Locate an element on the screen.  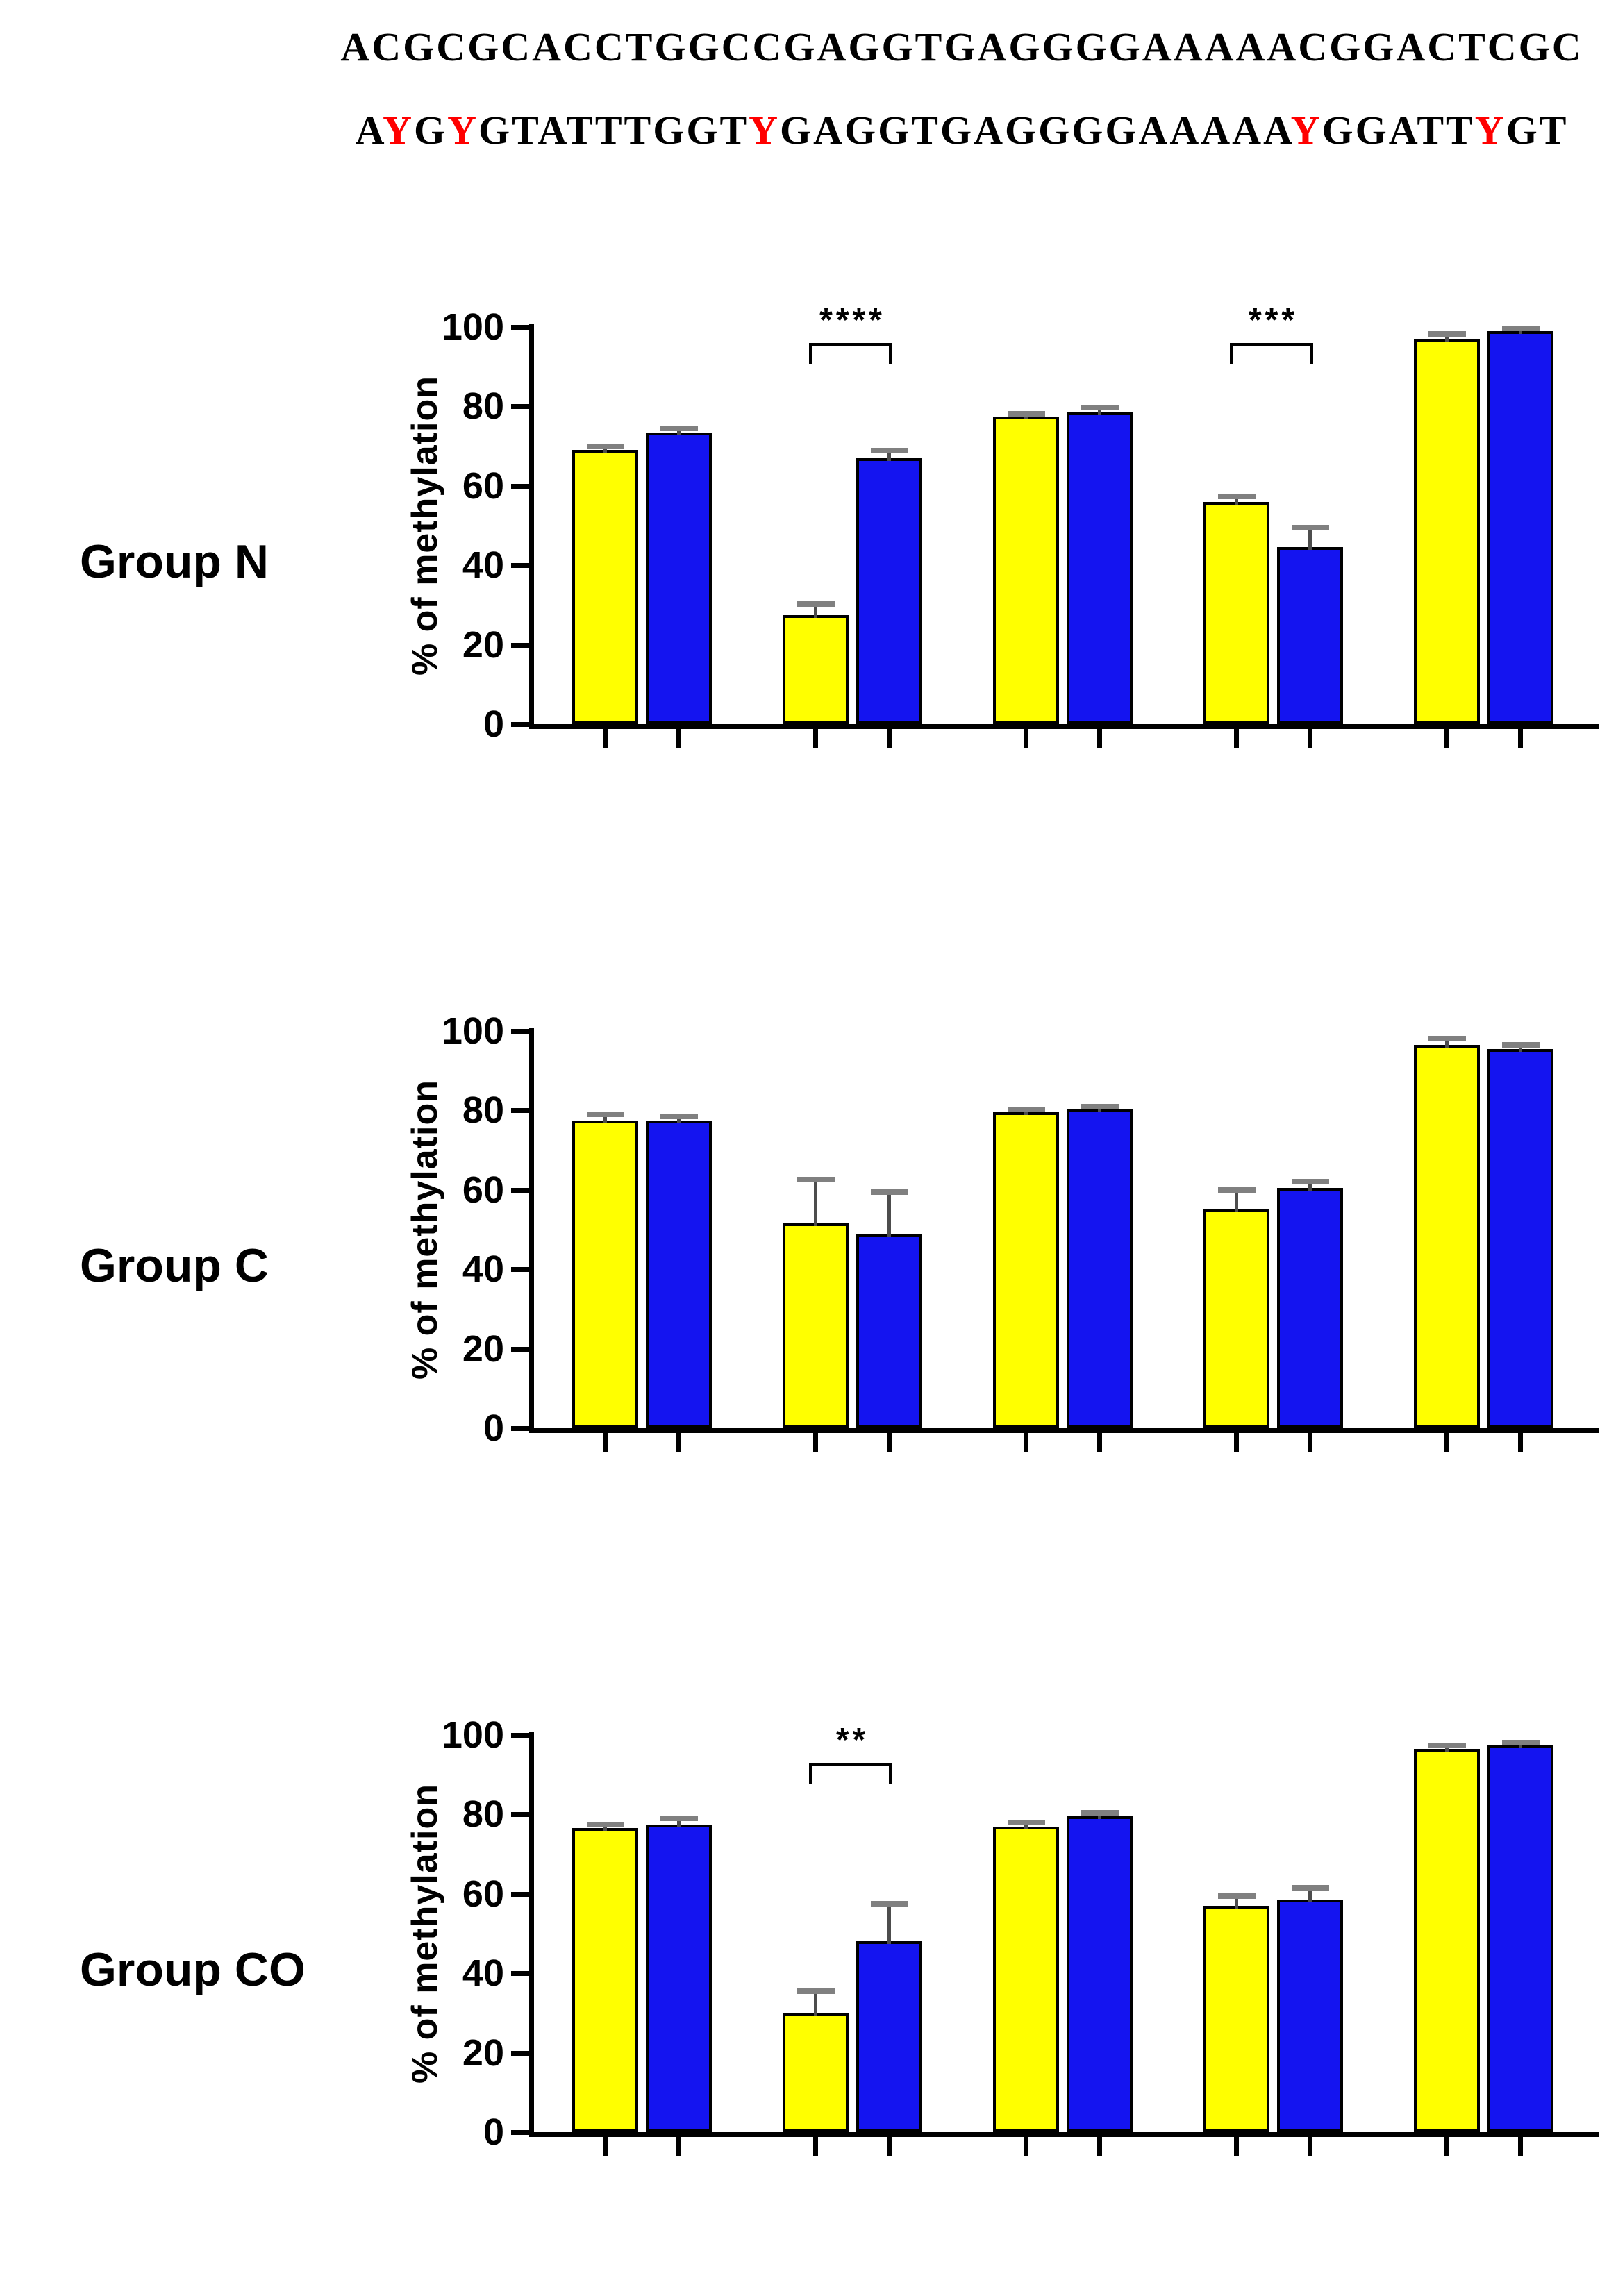
y-tick-label: 20 is located at coordinates (483, 644).